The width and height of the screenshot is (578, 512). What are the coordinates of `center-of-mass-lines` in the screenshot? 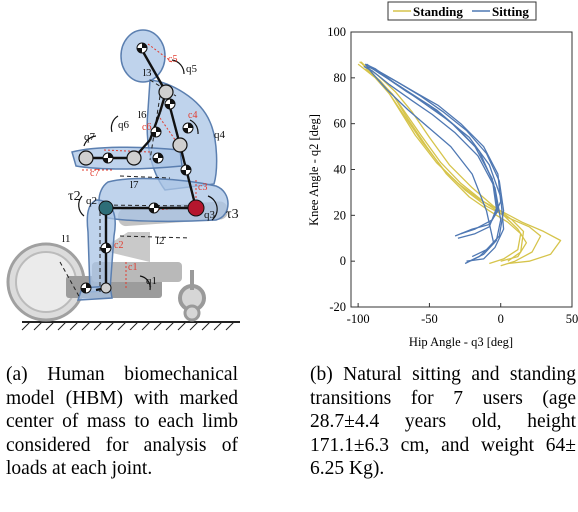 It's located at (139, 166).